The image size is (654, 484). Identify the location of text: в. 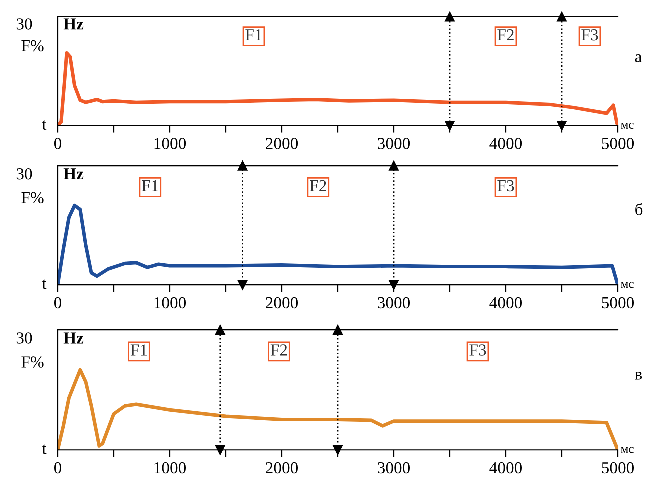
(638, 376).